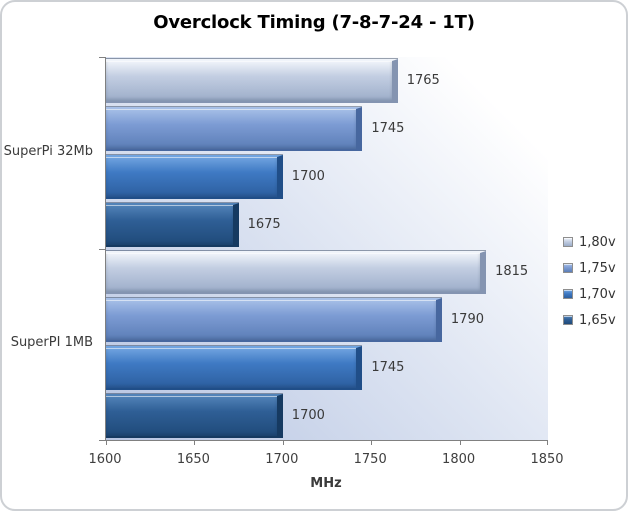  Describe the element at coordinates (264, 224) in the screenshot. I see `bar-value-label: 1675` at that location.